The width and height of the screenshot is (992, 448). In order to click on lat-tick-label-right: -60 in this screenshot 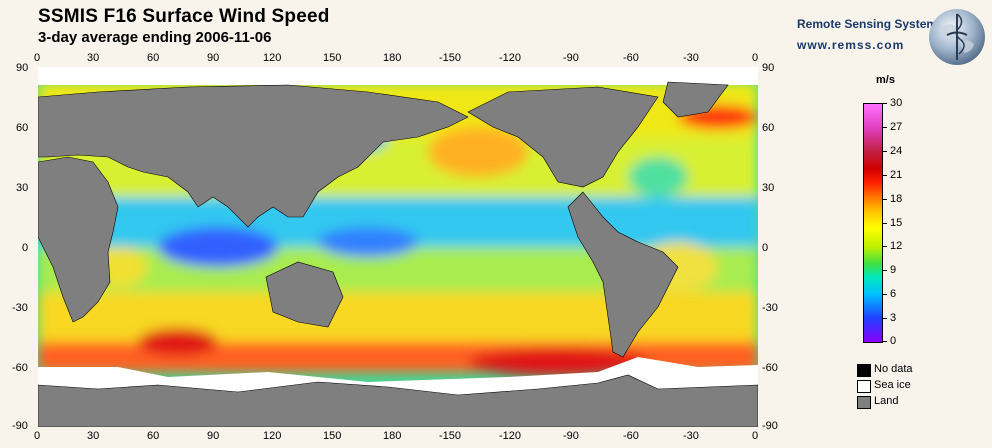, I will do `click(770, 368)`.